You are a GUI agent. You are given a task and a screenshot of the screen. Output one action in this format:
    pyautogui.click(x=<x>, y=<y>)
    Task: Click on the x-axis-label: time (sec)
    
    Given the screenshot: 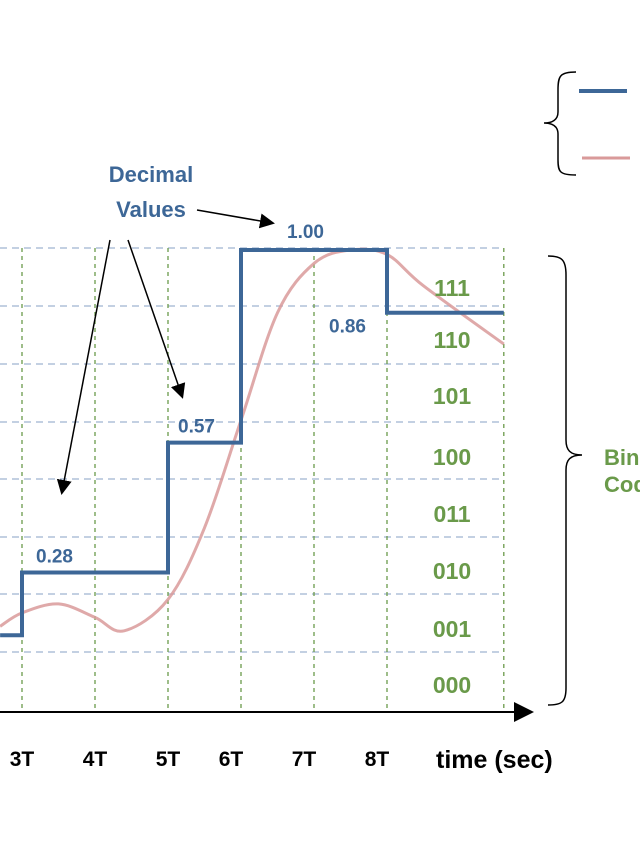 What is the action you would take?
    pyautogui.click(x=494, y=760)
    